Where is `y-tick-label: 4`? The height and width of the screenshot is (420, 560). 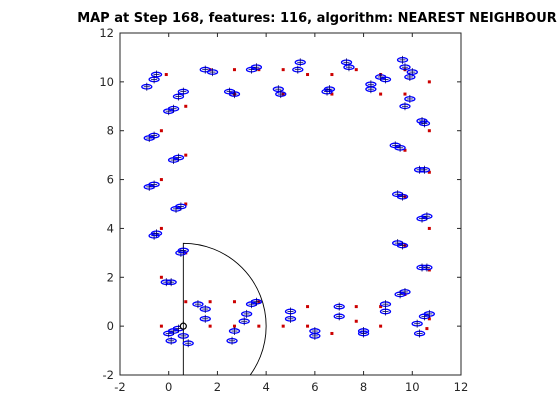 y-tick-label: 4 is located at coordinates (110, 228).